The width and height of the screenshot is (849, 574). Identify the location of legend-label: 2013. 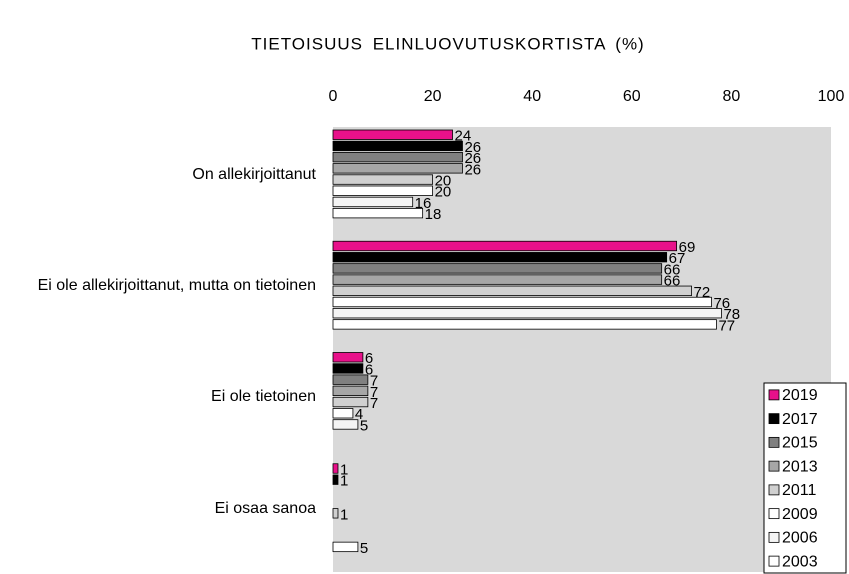
(800, 466).